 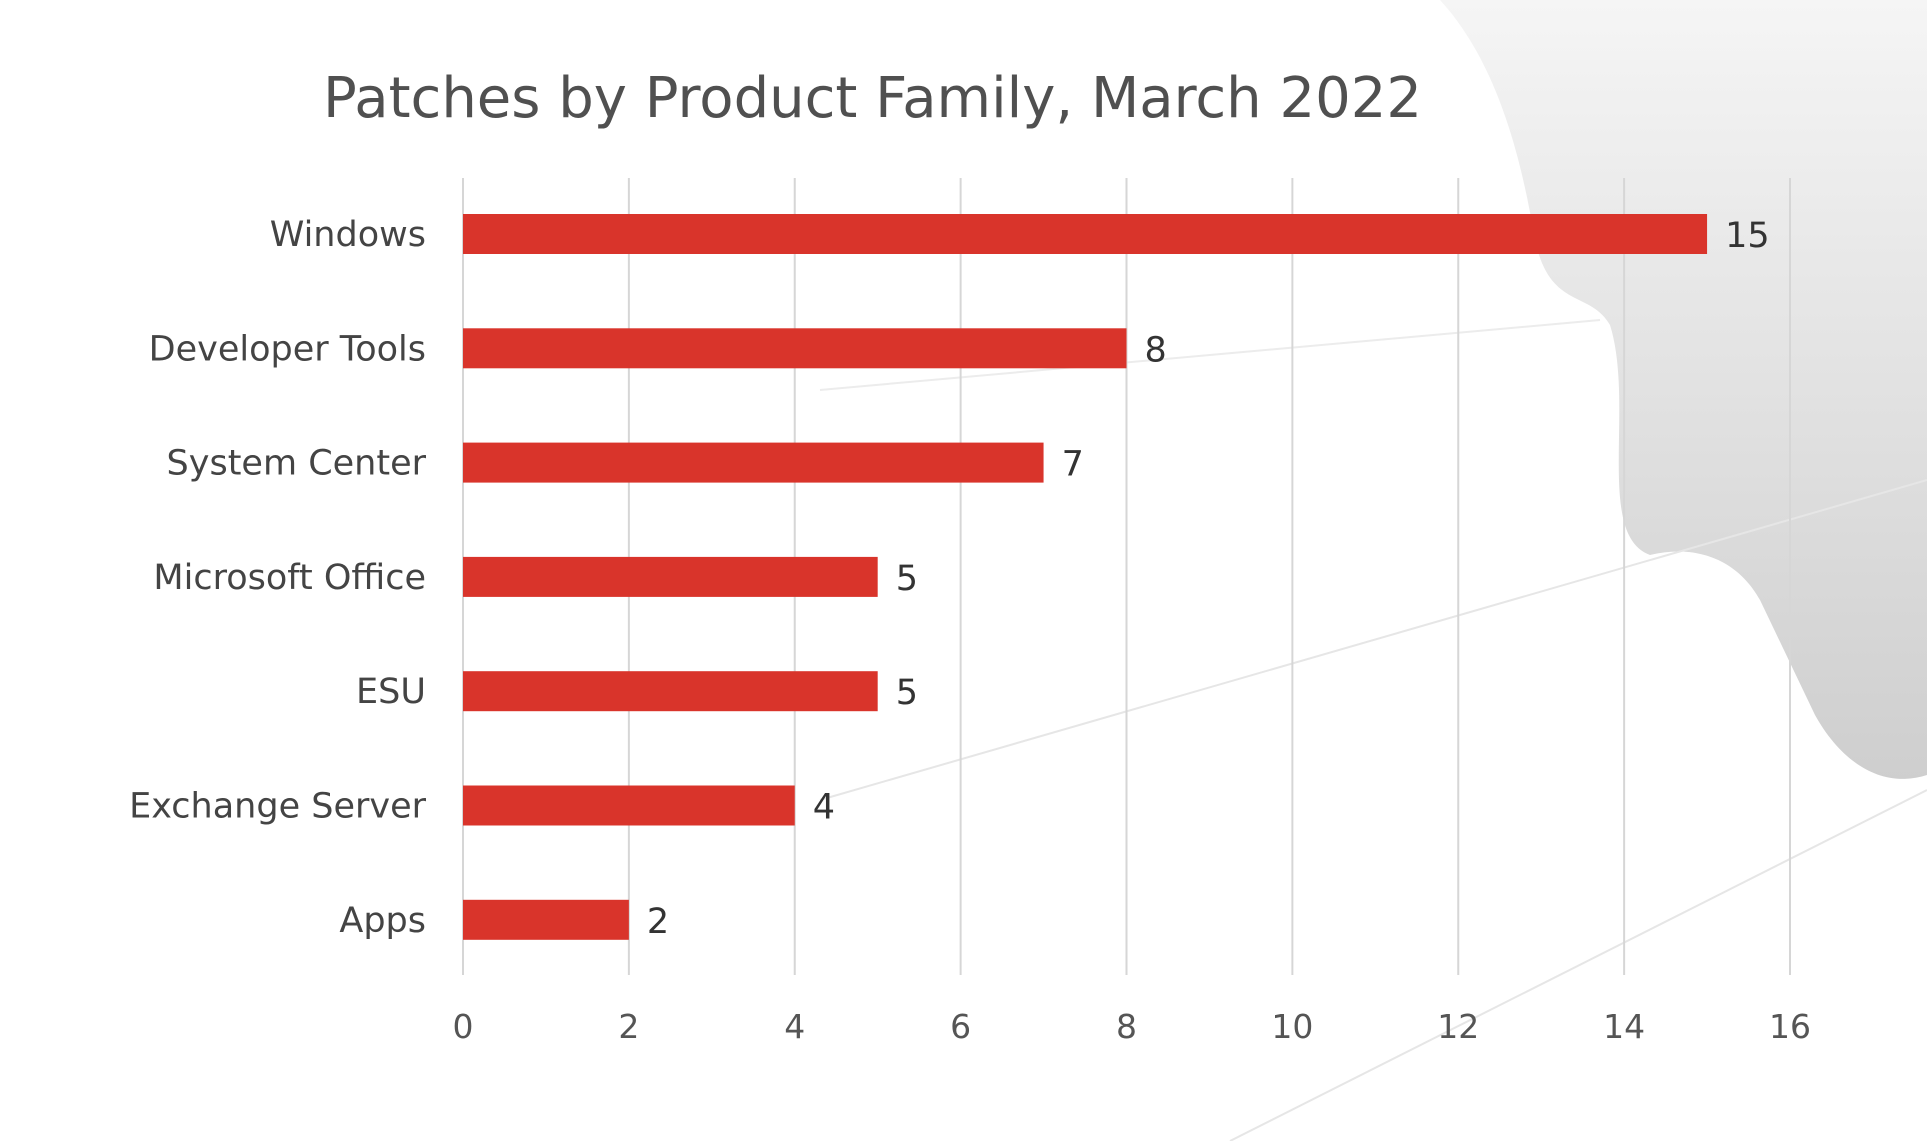 I want to click on category-label: ESU, so click(x=391, y=692).